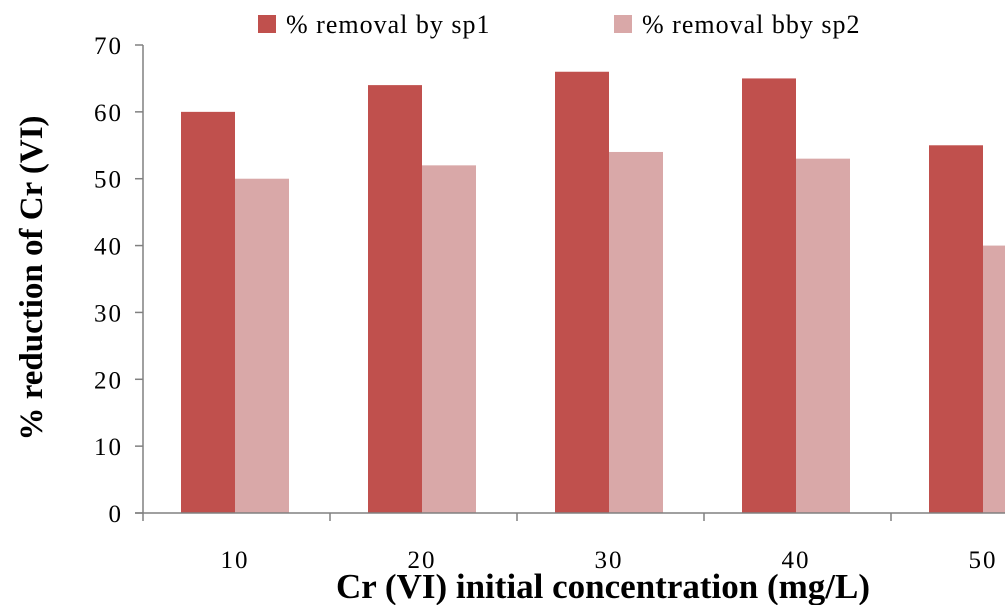 This screenshot has height=605, width=1005. Describe the element at coordinates (32, 277) in the screenshot. I see `y-axis-title: % reduction of Cr (VI)` at that location.